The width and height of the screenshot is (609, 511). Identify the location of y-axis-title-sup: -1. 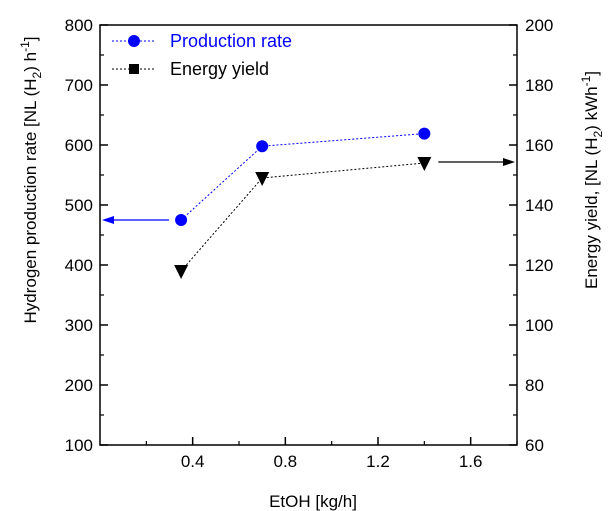
(25, 46).